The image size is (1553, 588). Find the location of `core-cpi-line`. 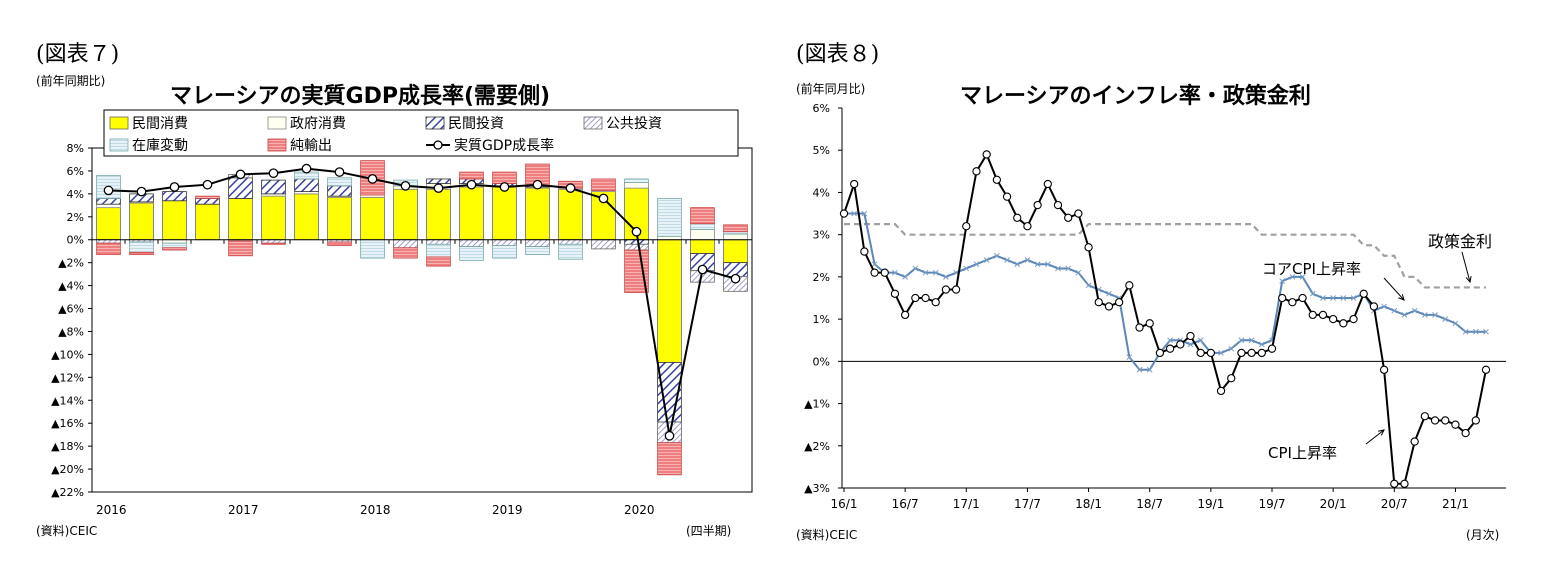

core-cpi-line is located at coordinates (1165, 291).